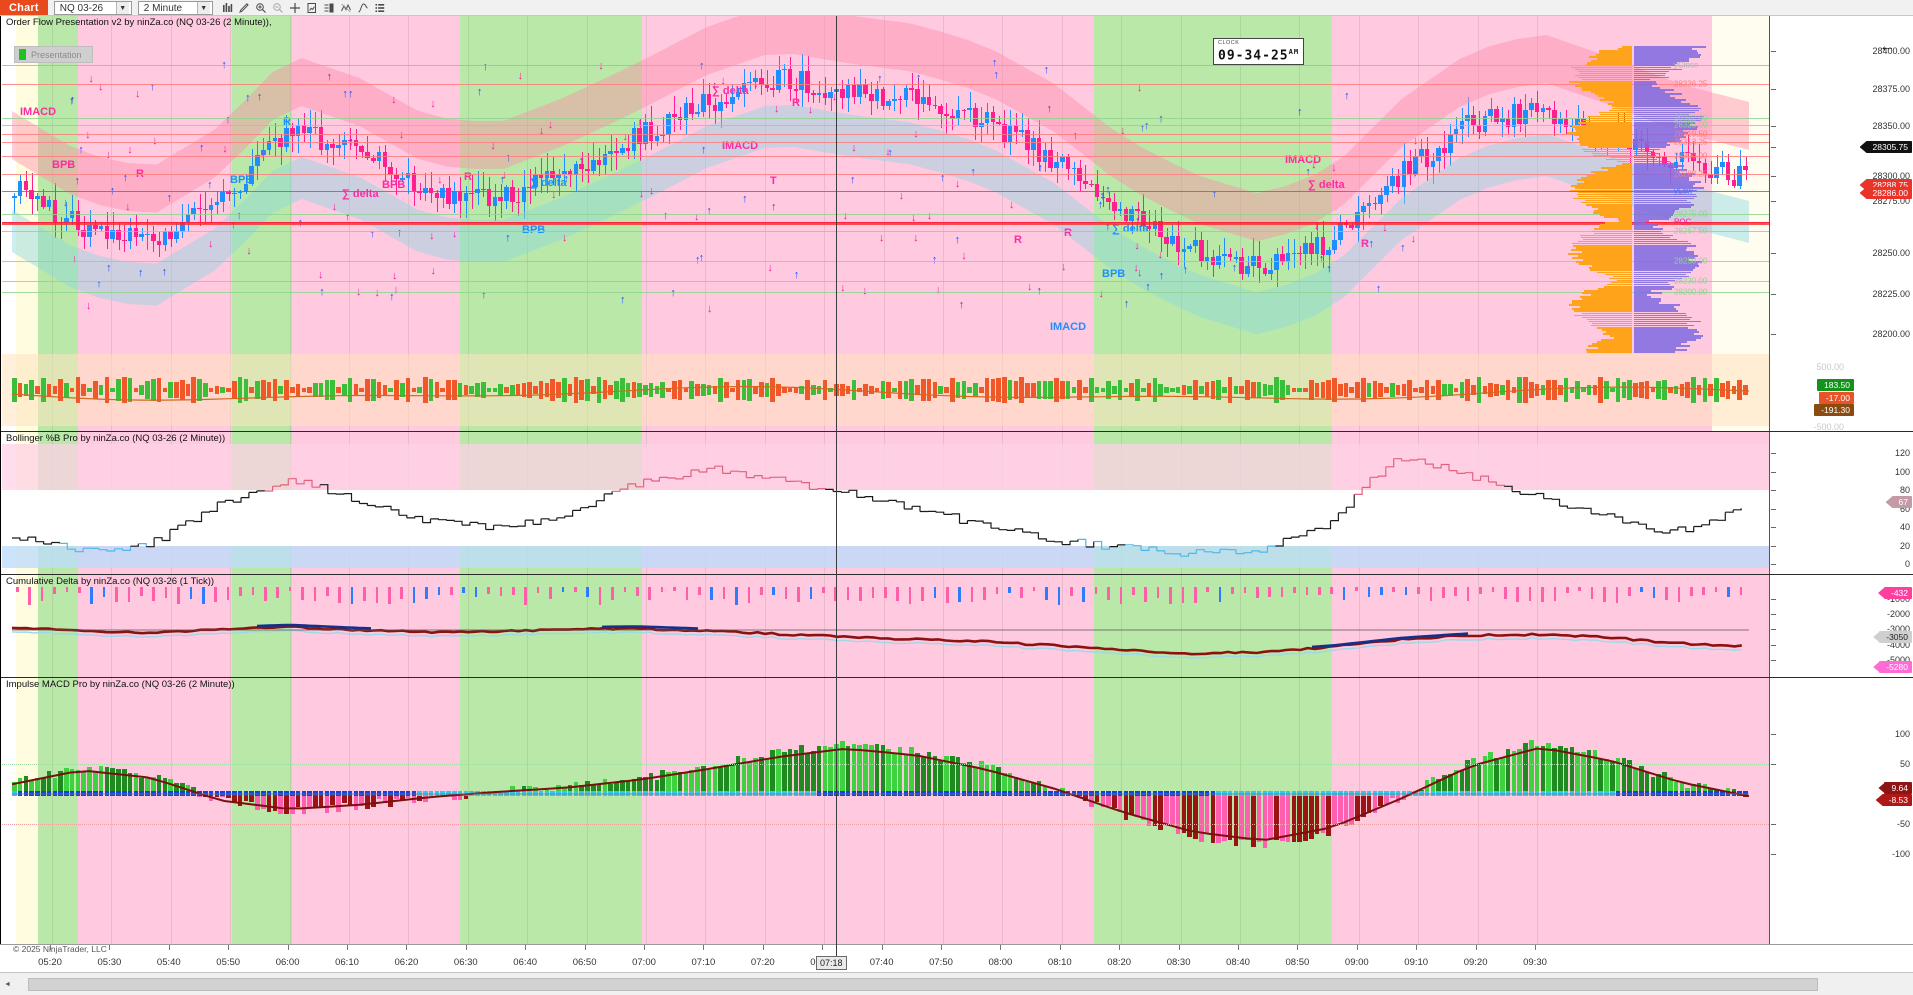 This screenshot has height=995, width=1913. What do you see at coordinates (877, 507) in the screenshot?
I see `bollinger-percent-b-line` at bounding box center [877, 507].